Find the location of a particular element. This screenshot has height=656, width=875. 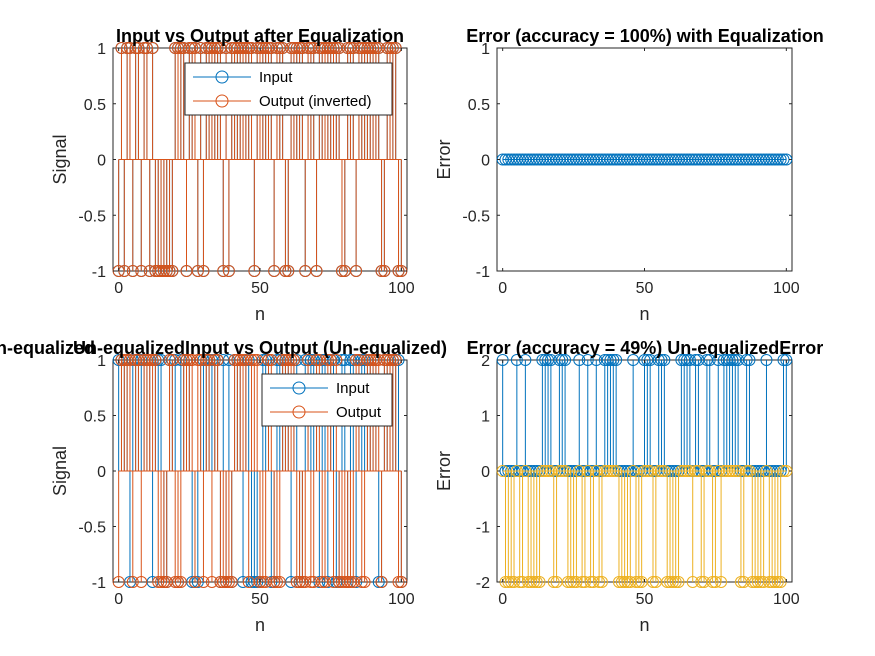

legend-label: Output (inverted) is located at coordinates (315, 101).